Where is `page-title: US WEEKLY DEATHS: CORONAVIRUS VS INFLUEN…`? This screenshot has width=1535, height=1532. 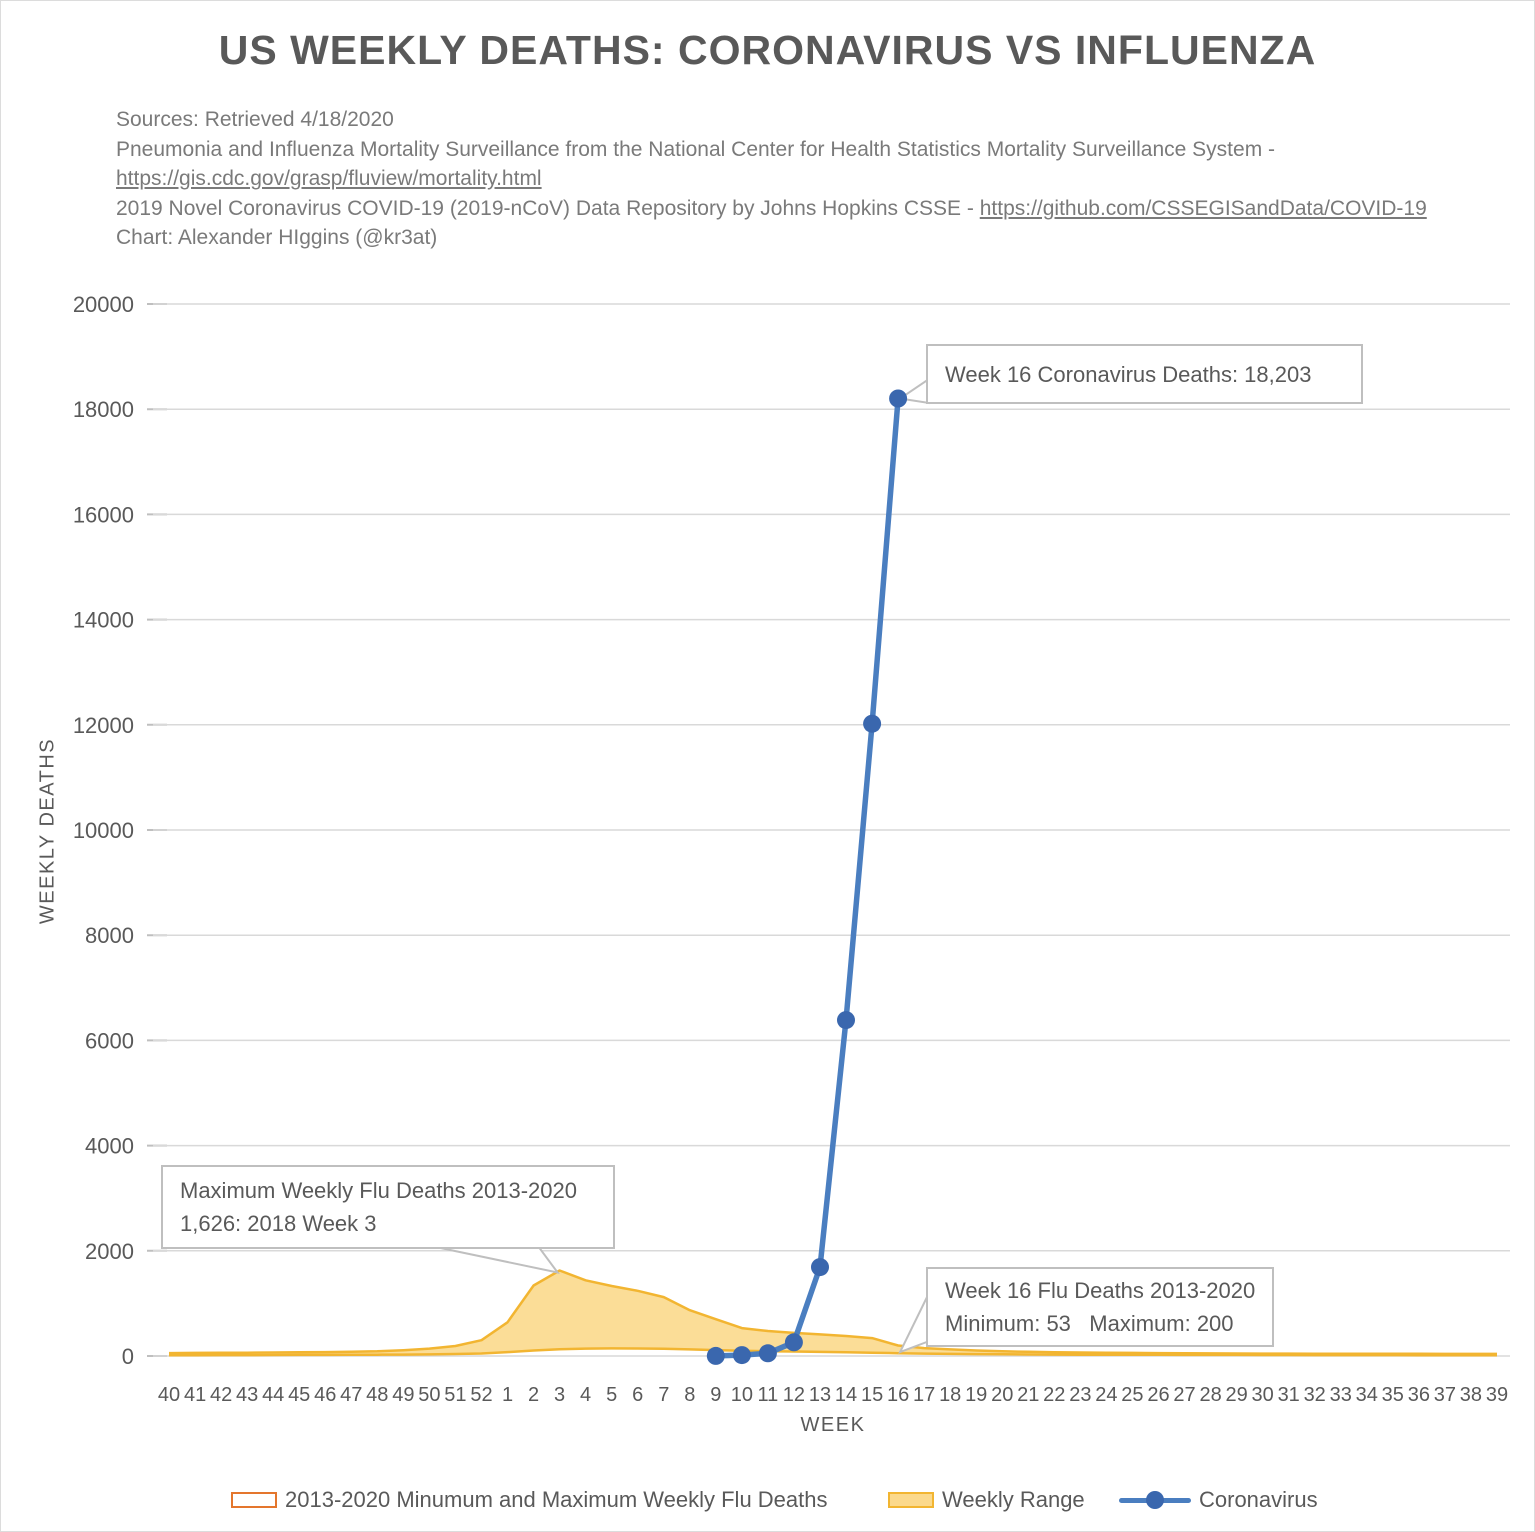
page-title: US WEEKLY DEATHS: CORONAVIRUS VS INFLUEN… is located at coordinates (767, 50).